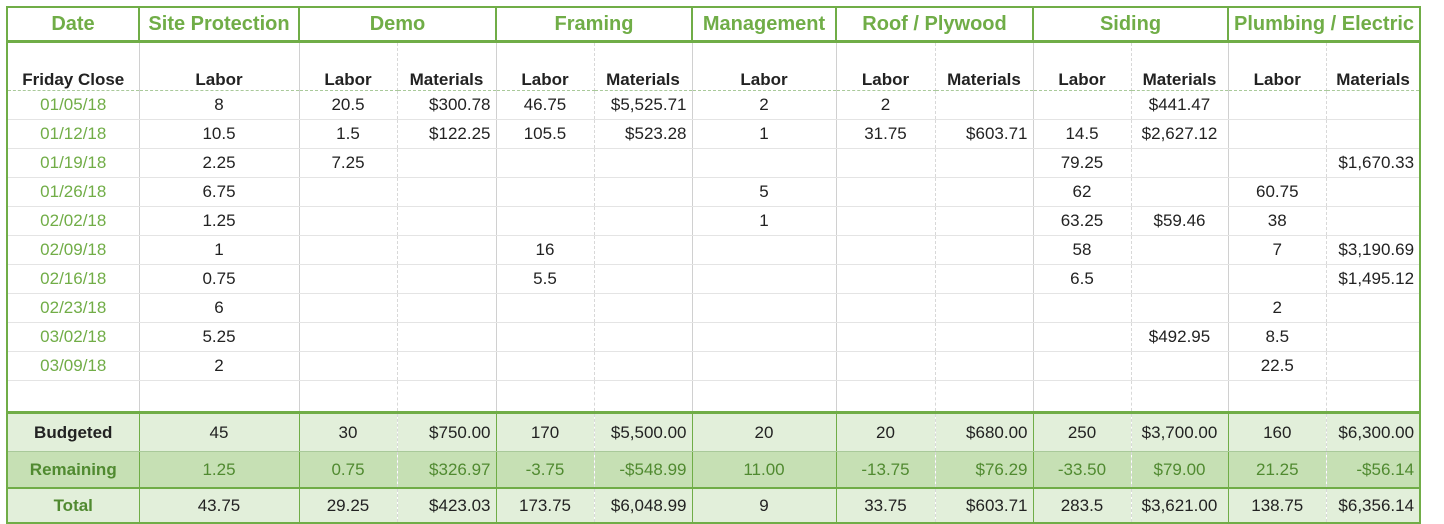 The image size is (1444, 524). I want to click on table-cell: $603.71, so click(984, 134).